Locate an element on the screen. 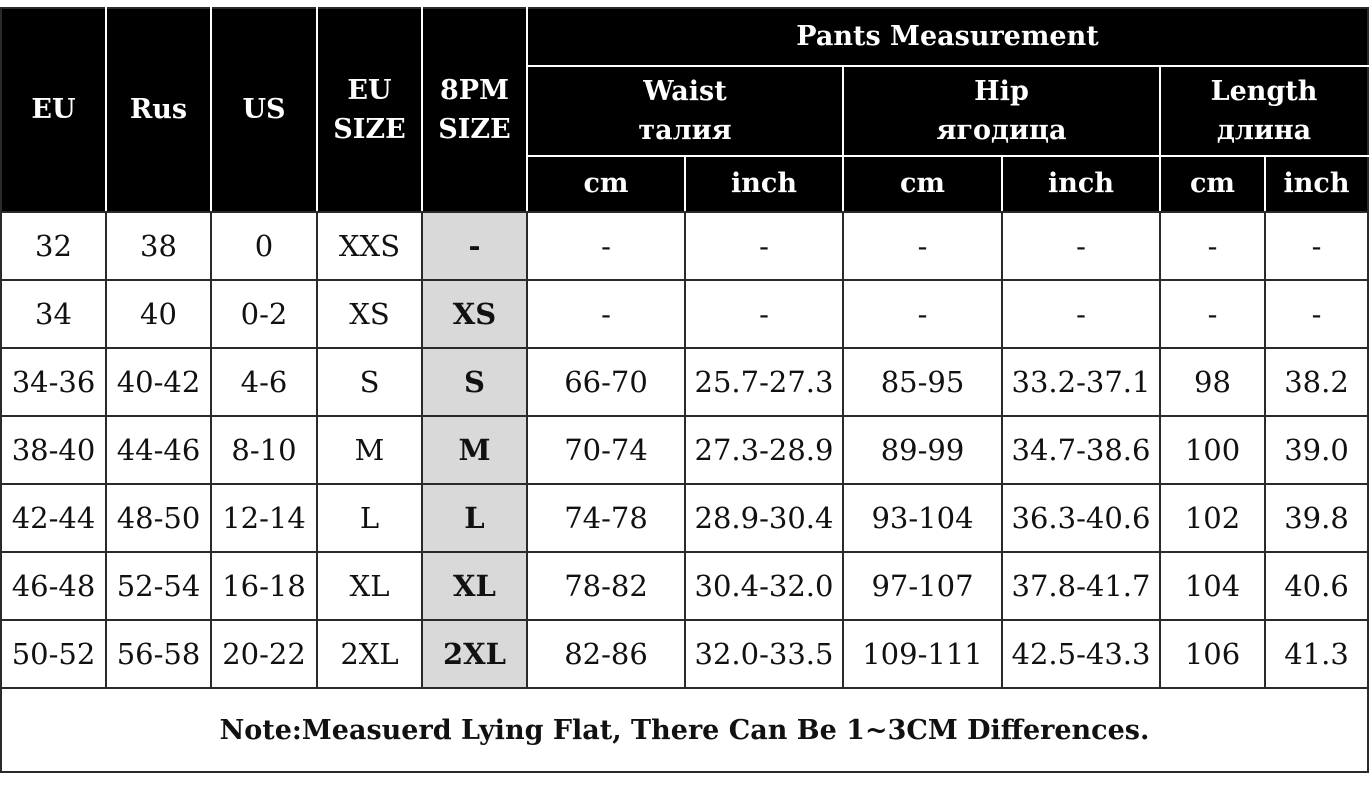 This screenshot has height=800, width=1370. header-waist-en: Waist is located at coordinates (685, 91).